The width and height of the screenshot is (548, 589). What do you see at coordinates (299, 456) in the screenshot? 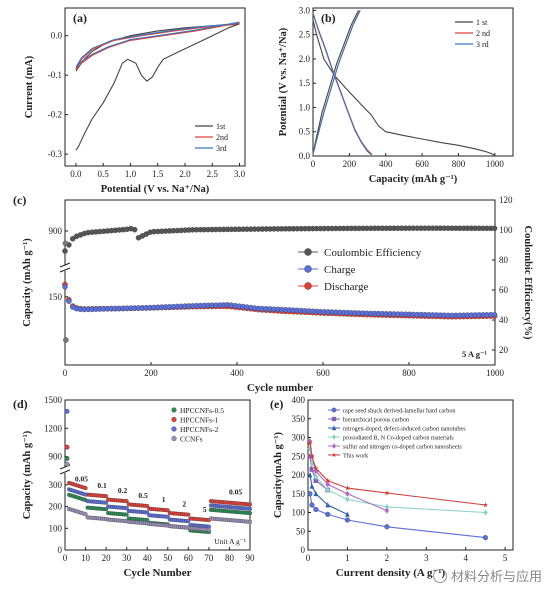
I see `panel-e-ytick-label: 250` at bounding box center [299, 456].